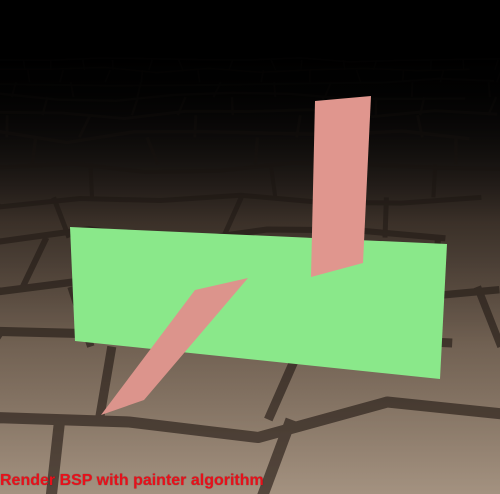  I want to click on render-mode-caption: Render BSP with painter algorithm, so click(132, 480).